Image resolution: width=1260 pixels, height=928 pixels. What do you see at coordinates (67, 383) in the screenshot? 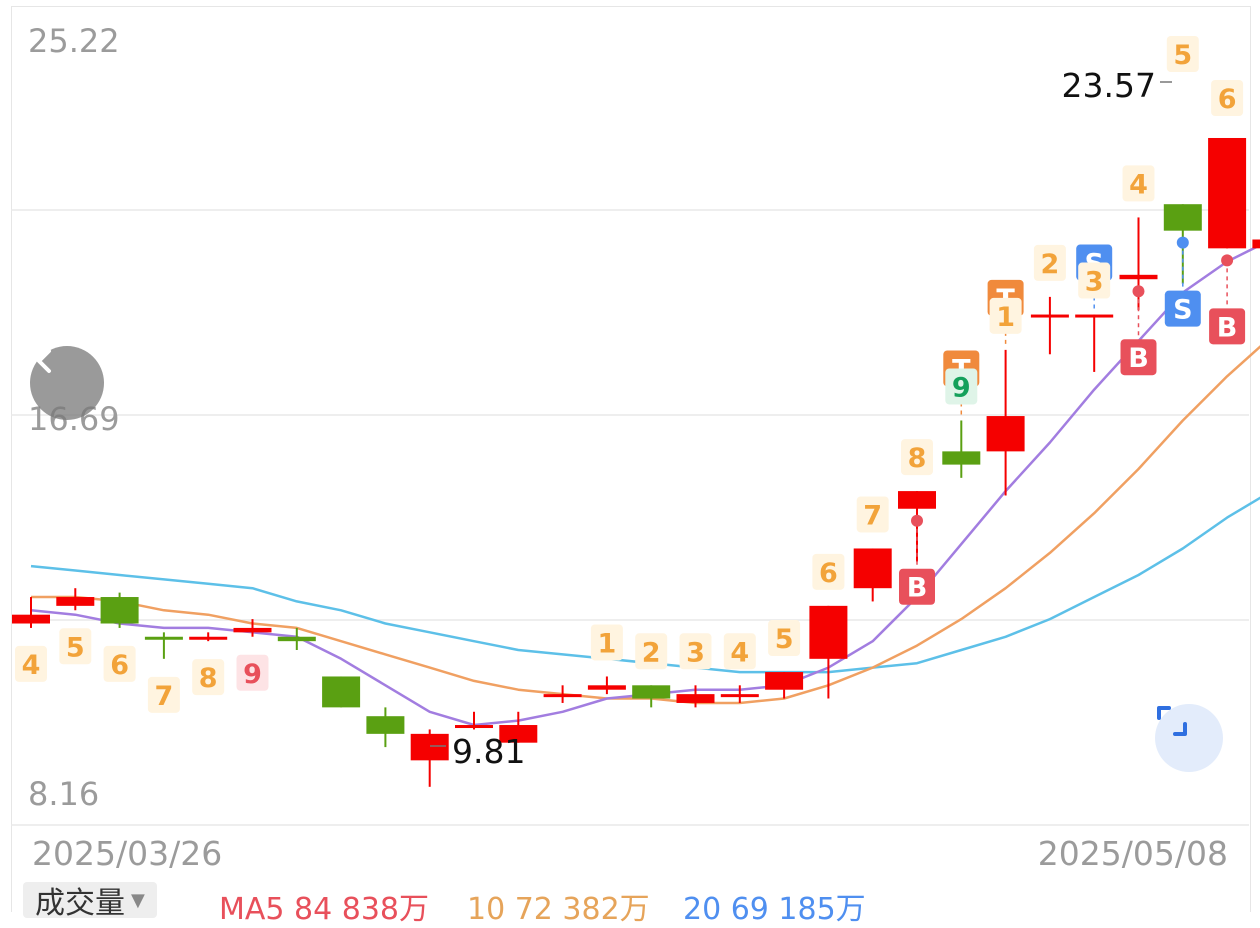
I see `back-button` at bounding box center [67, 383].